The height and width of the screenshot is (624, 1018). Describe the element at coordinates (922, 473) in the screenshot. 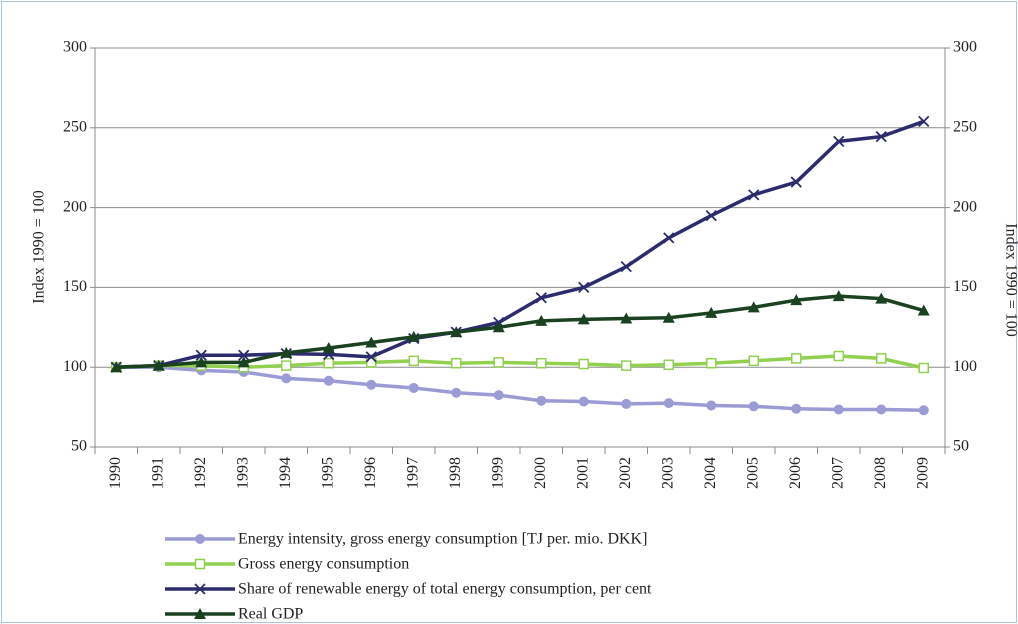

I see `x-tick-label: 2009` at that location.